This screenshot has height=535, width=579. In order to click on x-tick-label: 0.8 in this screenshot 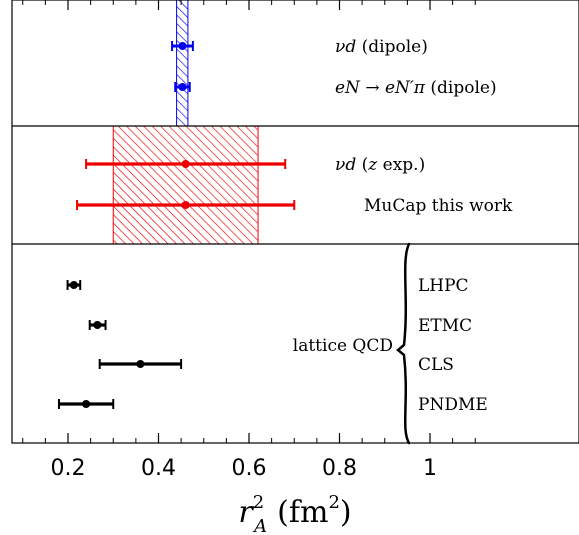, I will do `click(339, 468)`.